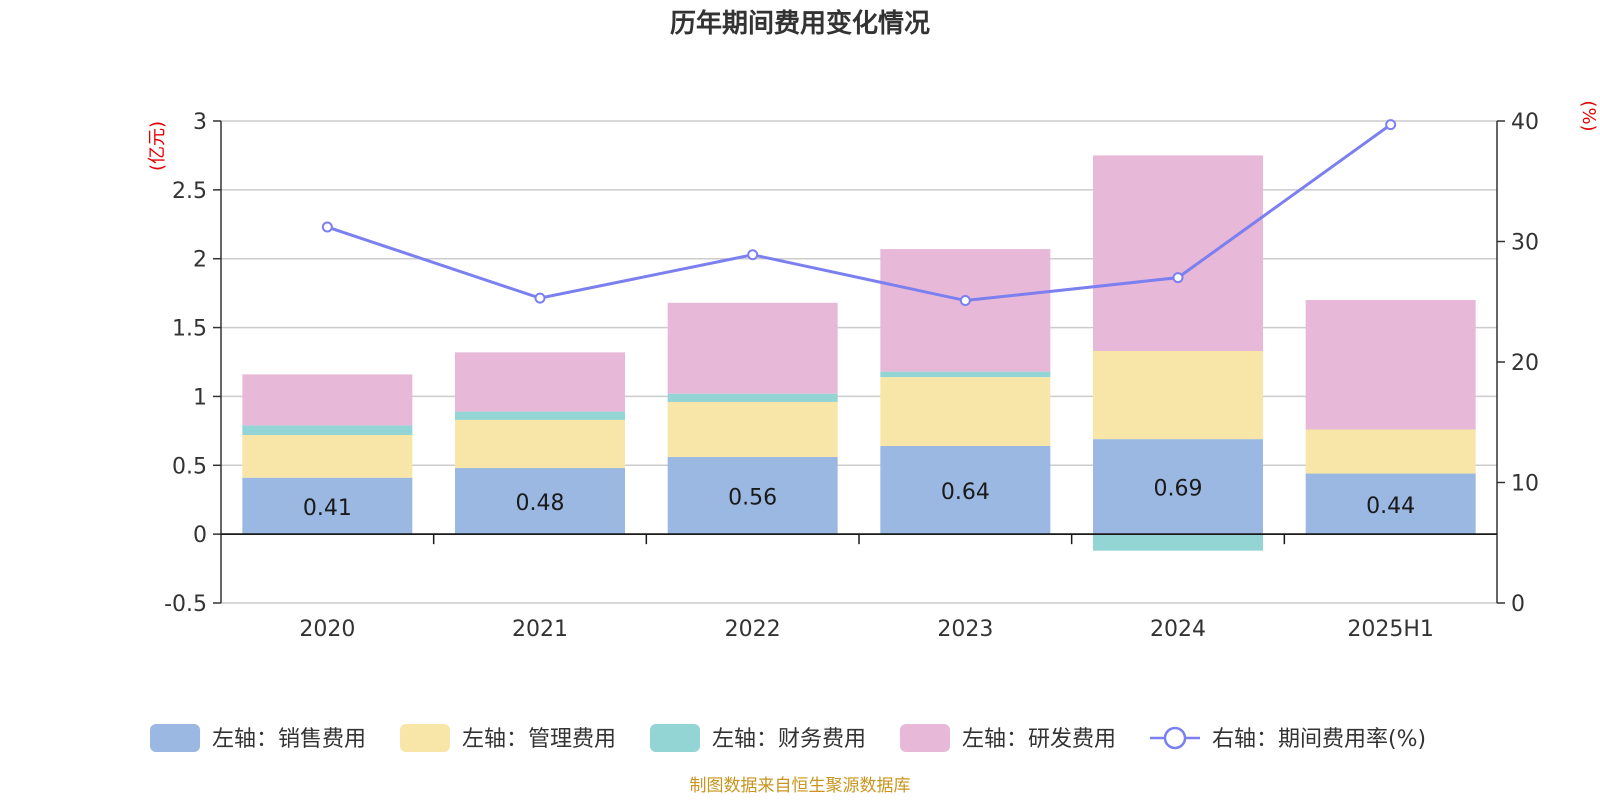  I want to click on left-axis-tick-label: 1, so click(200, 397).